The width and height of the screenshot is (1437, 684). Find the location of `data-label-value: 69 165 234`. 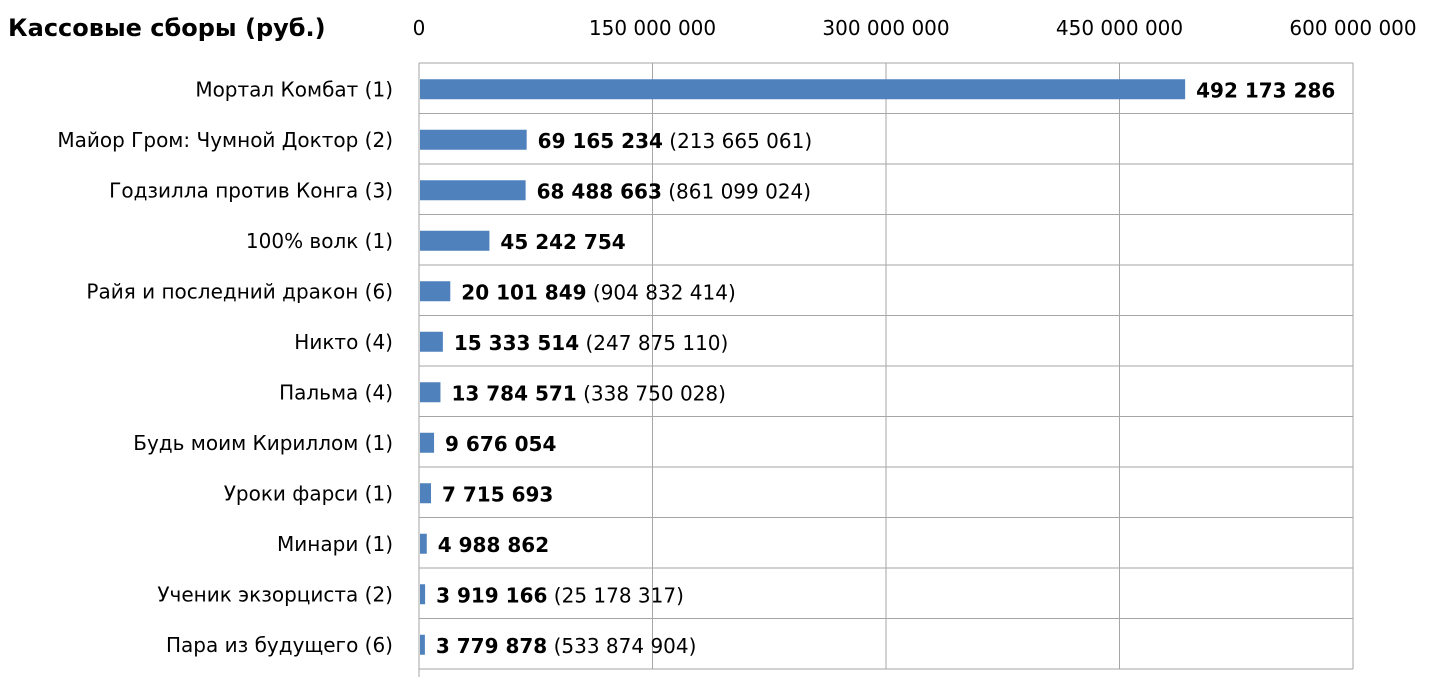

data-label-value: 69 165 234 is located at coordinates (600, 141).